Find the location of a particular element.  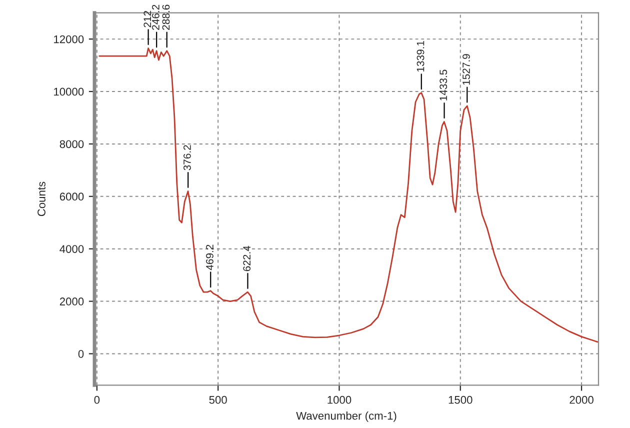

annotation: 212 is located at coordinates (147, 19).